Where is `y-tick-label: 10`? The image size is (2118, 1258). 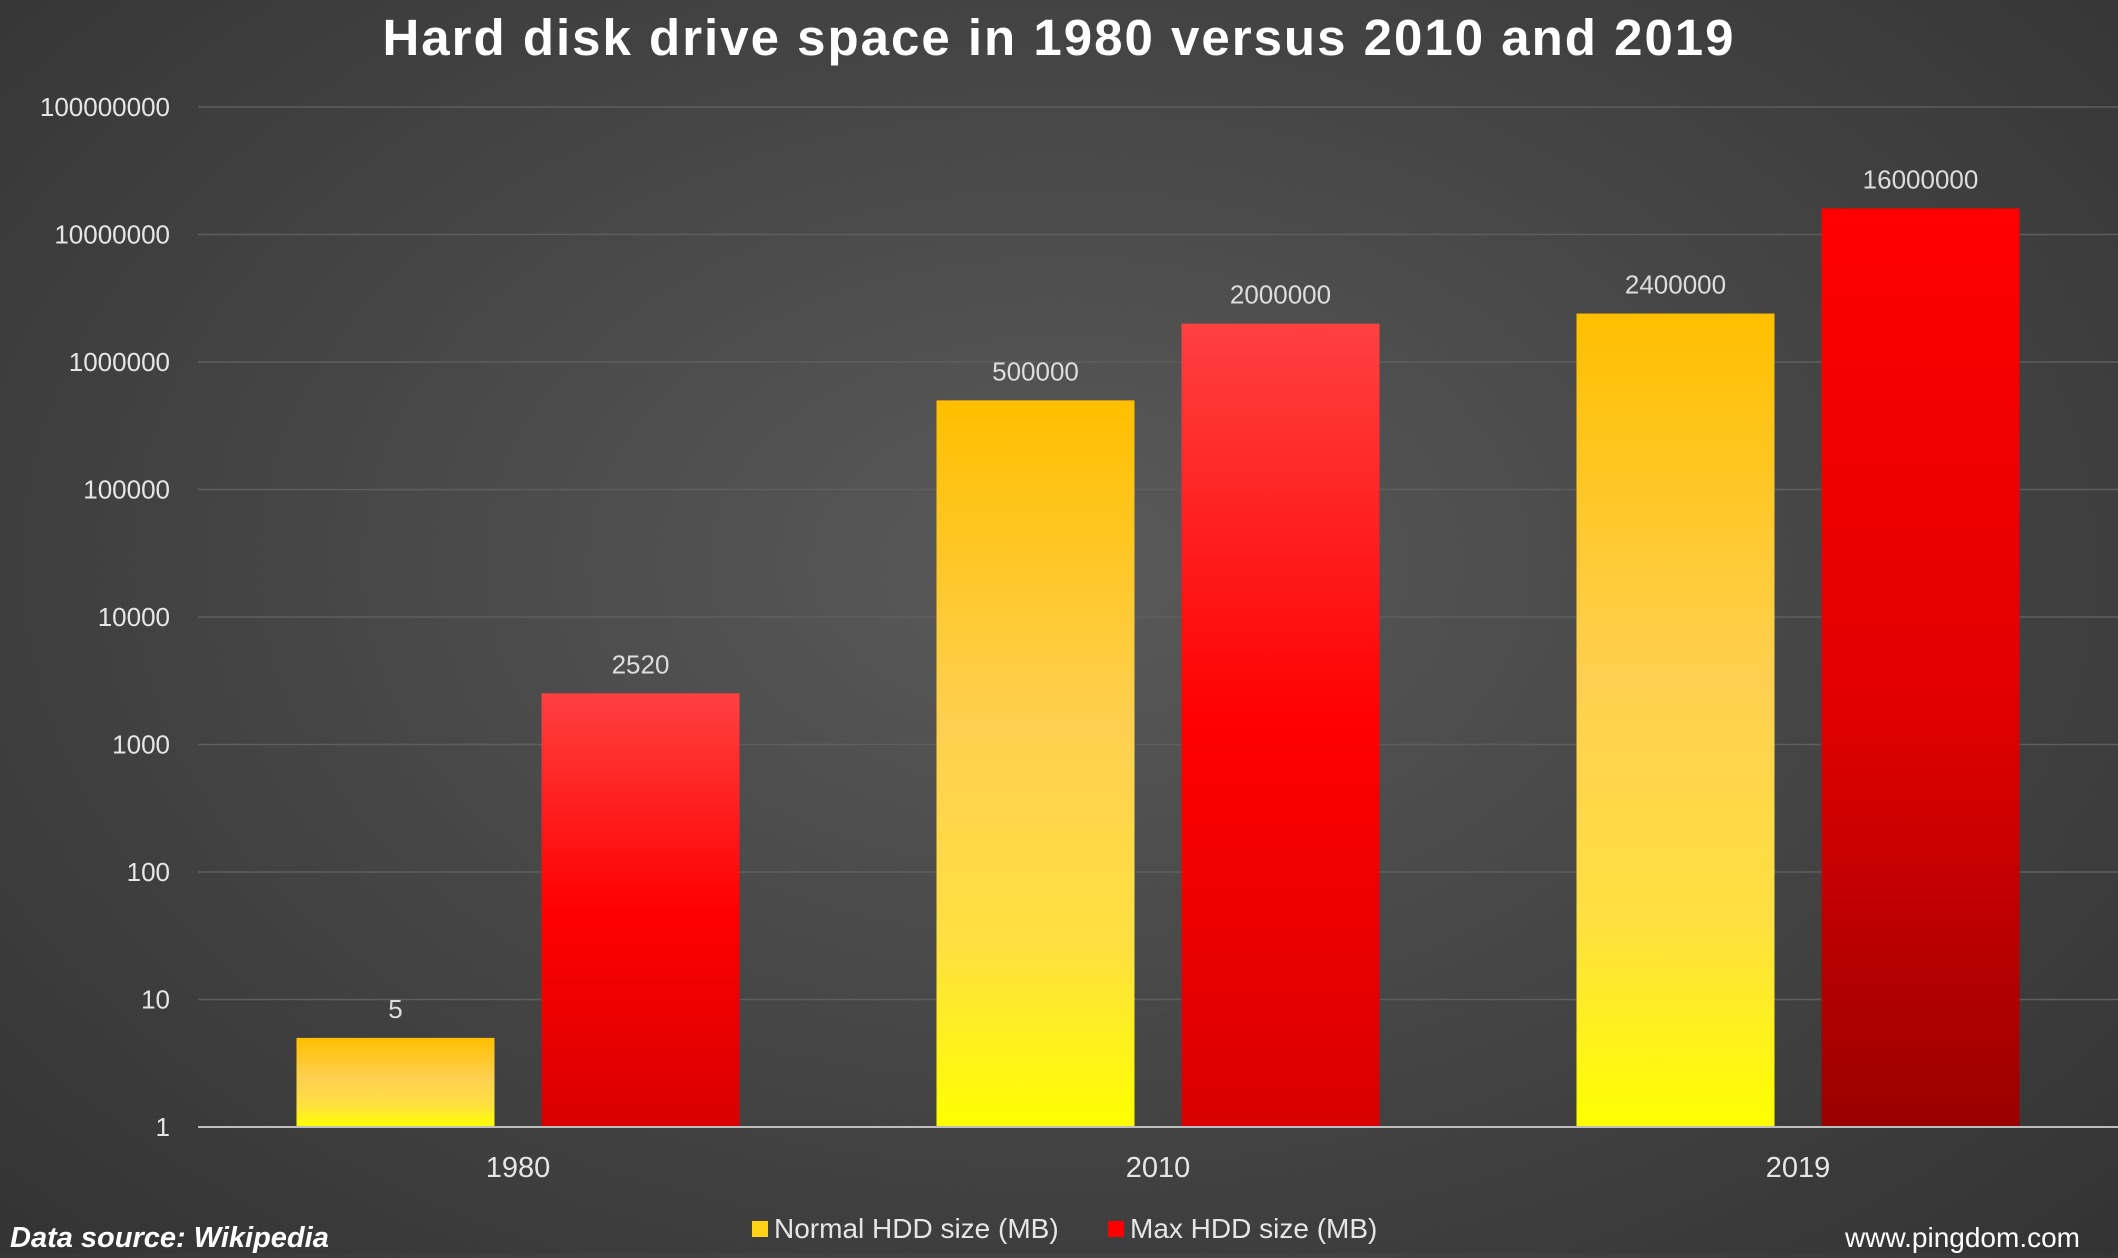
y-tick-label: 10 is located at coordinates (155, 1000).